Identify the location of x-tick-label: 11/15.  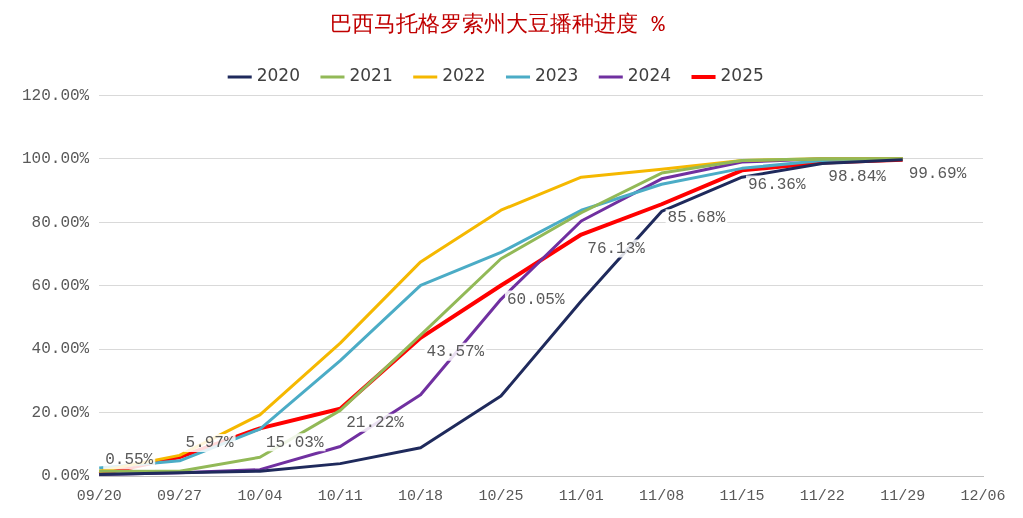
(742, 496).